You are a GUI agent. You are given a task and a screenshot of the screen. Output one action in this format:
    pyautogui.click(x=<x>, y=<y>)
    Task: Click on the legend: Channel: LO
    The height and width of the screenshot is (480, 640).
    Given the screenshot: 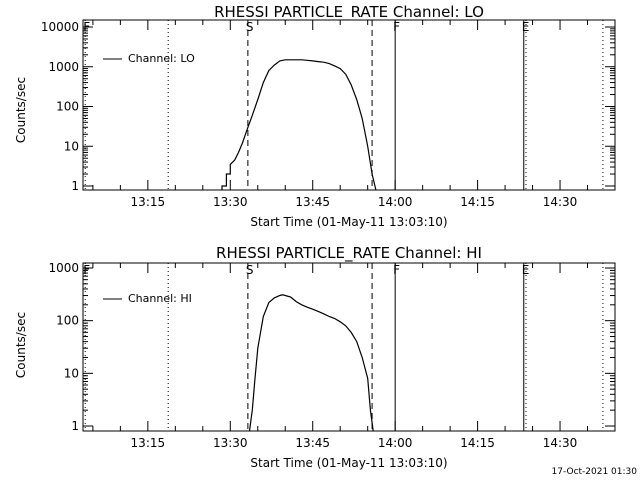 What is the action you would take?
    pyautogui.click(x=149, y=58)
    